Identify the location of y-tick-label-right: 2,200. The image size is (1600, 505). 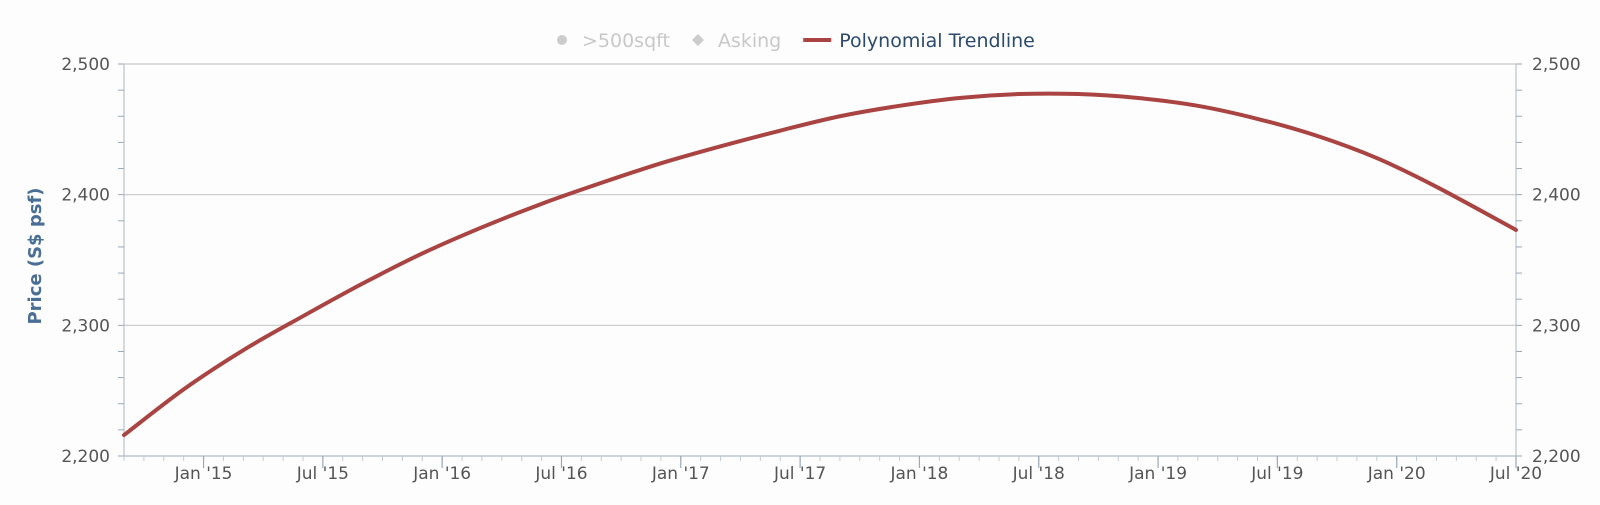
(1556, 457).